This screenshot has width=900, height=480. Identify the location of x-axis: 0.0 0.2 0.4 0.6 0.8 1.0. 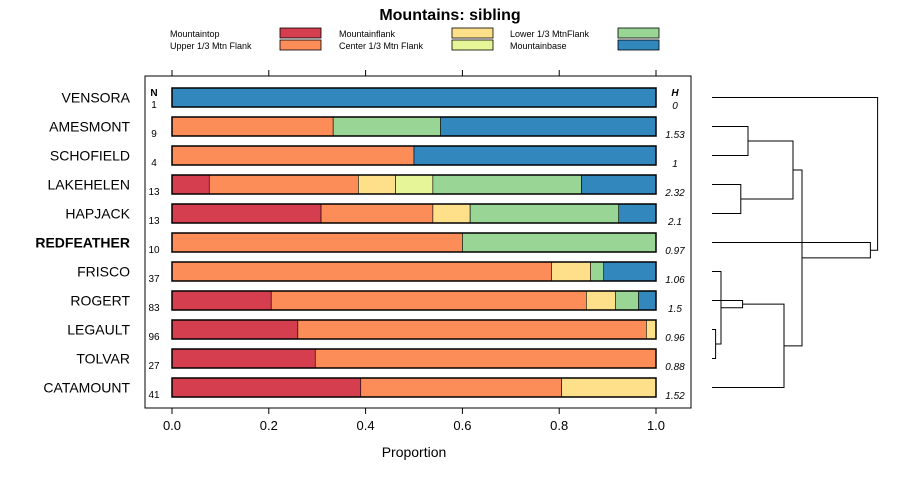
(414, 420).